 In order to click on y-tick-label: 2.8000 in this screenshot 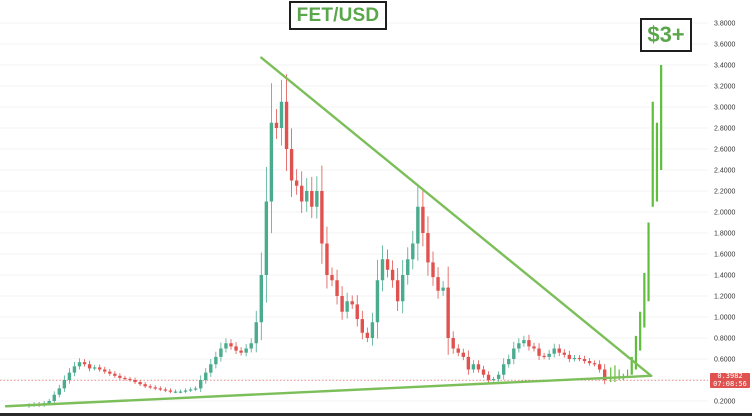, I will do `click(725, 129)`.